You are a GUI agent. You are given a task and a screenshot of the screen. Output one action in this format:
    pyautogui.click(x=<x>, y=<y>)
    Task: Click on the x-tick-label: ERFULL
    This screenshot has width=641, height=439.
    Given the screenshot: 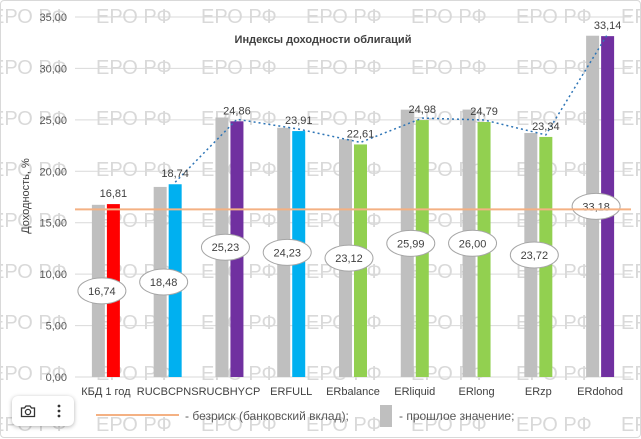 What is the action you would take?
    pyautogui.click(x=291, y=392)
    